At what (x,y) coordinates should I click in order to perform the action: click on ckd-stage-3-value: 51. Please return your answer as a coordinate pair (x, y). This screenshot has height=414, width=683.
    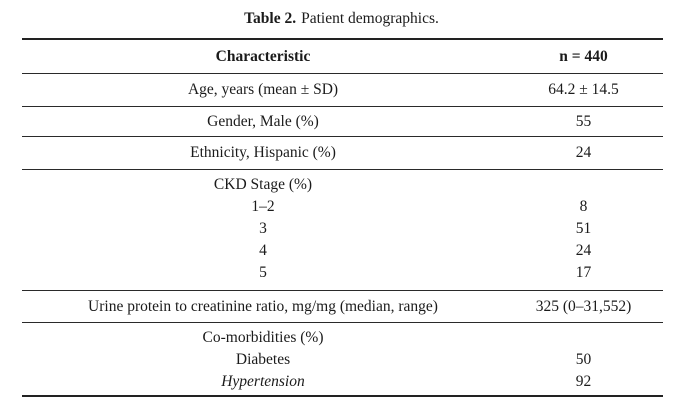
    Looking at the image, I should click on (583, 228).